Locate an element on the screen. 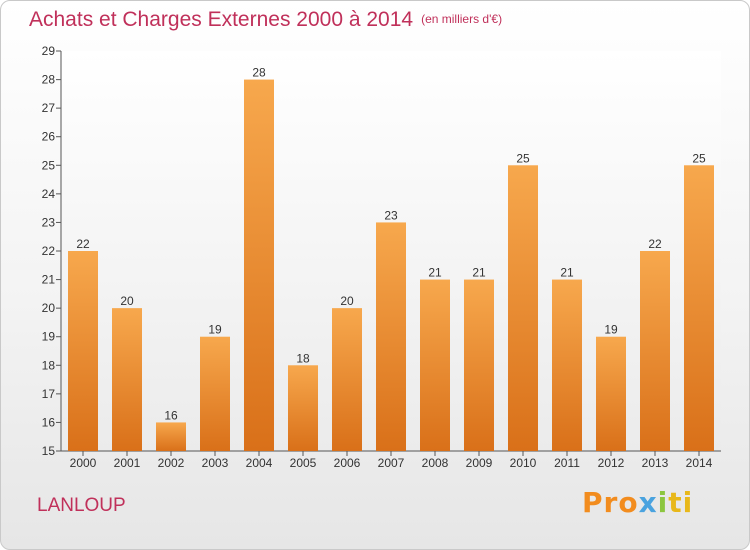  chart-title-text: Achats et Charges Externes 2000 à 2014 is located at coordinates (221, 19).